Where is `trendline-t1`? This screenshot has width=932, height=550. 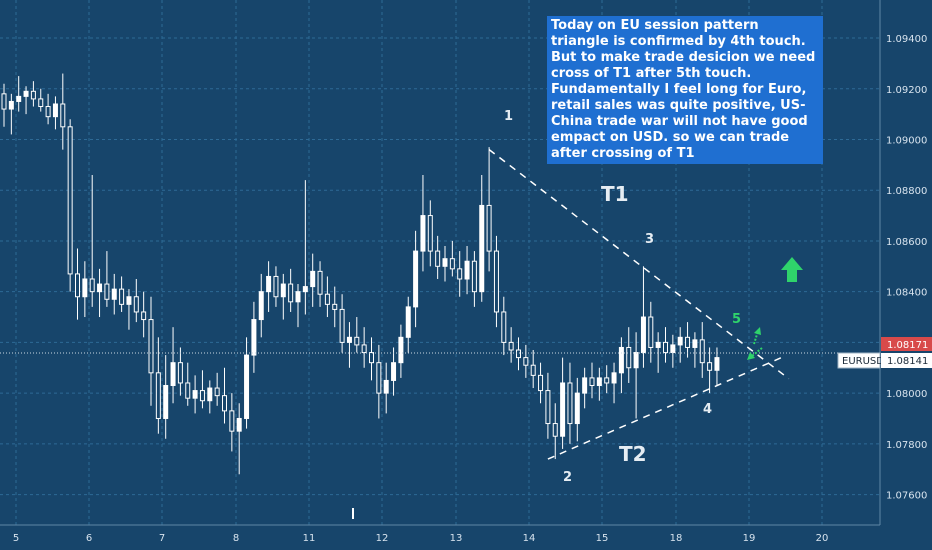 trendline-t1 is located at coordinates (639, 264).